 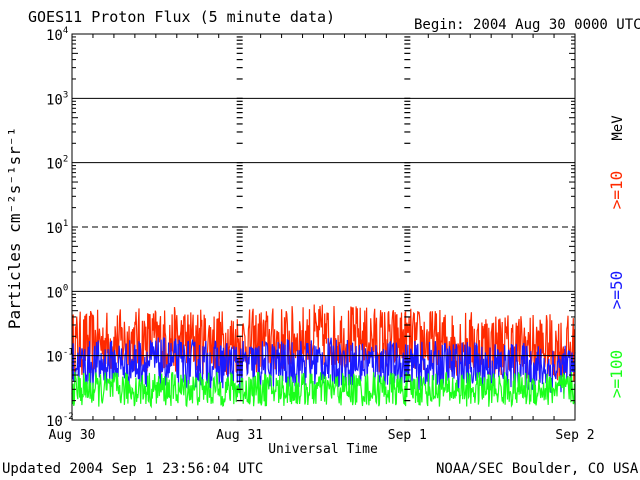 What do you see at coordinates (57, 228) in the screenshot?
I see `y-tick-label: 10¹` at bounding box center [57, 228].